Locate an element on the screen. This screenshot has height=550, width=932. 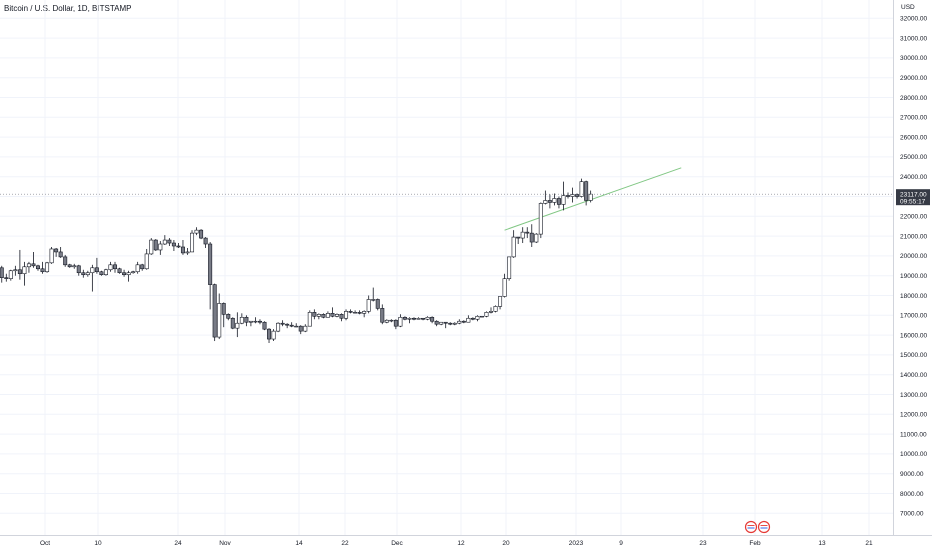
trendline-segment is located at coordinates (593, 199).